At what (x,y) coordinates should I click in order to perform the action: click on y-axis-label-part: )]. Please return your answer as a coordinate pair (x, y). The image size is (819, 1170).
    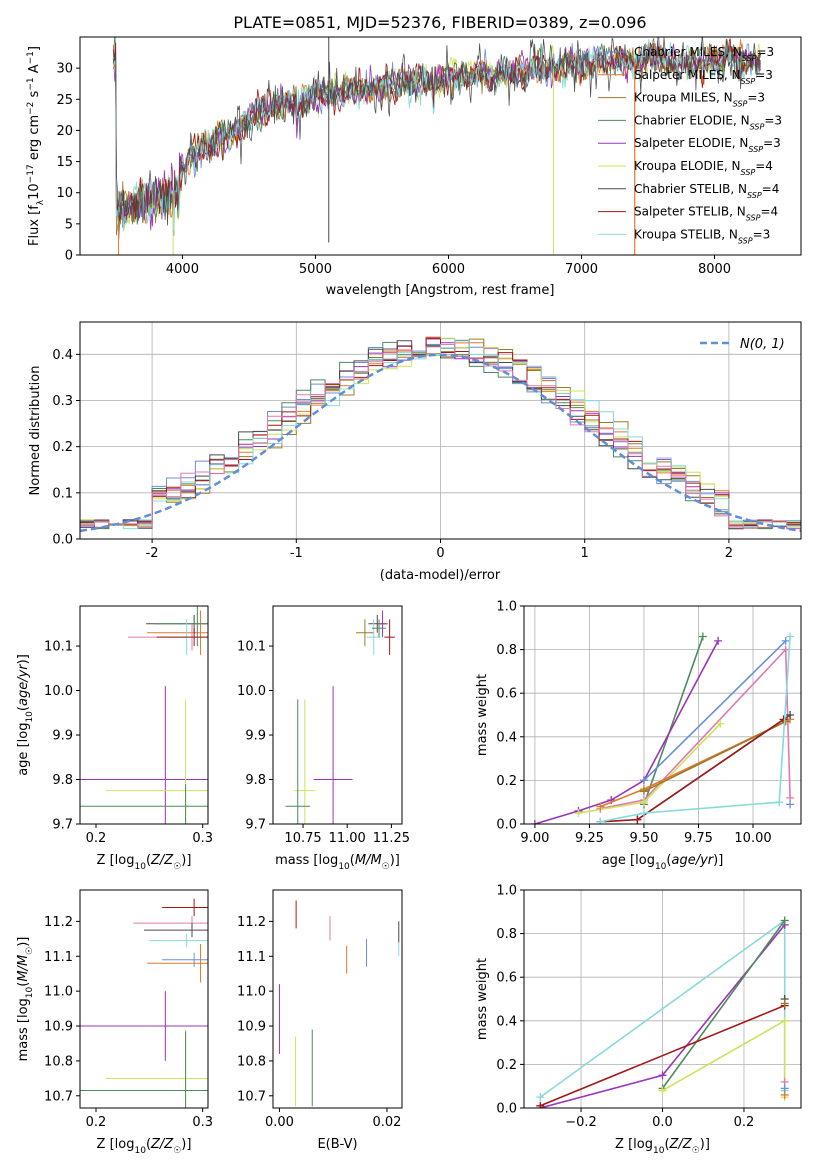
    Looking at the image, I should click on (23, 942).